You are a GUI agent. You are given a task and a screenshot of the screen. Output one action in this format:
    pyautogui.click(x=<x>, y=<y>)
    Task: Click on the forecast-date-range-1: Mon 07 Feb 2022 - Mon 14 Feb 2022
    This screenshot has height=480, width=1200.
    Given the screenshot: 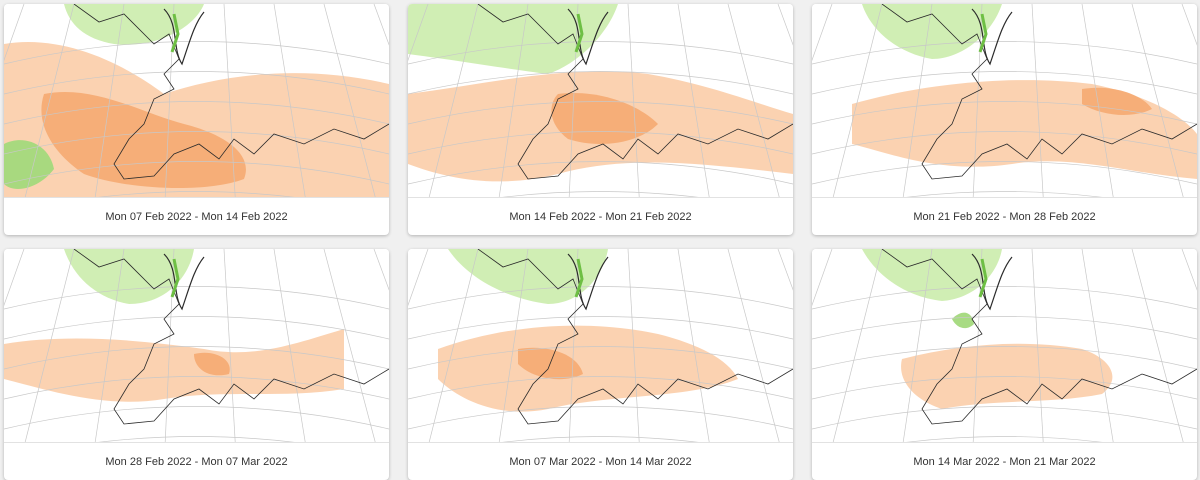 What is the action you would take?
    pyautogui.click(x=196, y=216)
    